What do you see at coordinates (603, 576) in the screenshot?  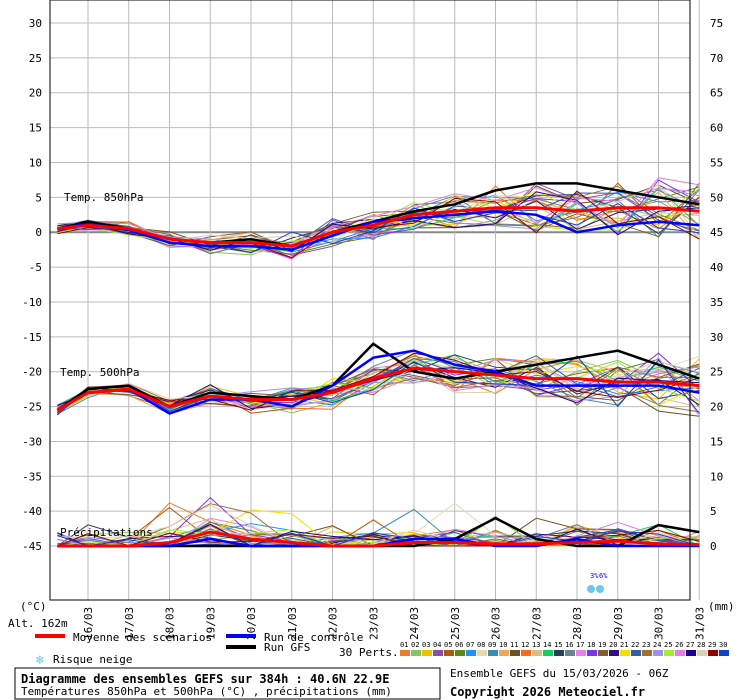 I see `snow-risk-label: 6%` at bounding box center [603, 576].